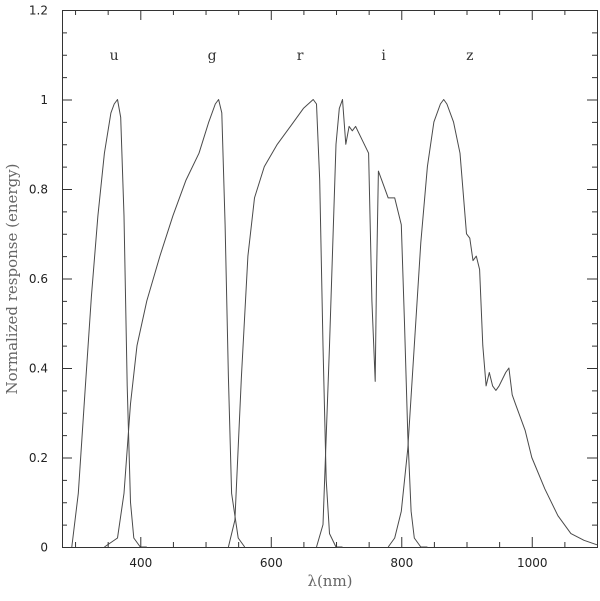 This screenshot has width=600, height=601. Describe the element at coordinates (44, 100) in the screenshot. I see `y-tick-label: 1` at that location.